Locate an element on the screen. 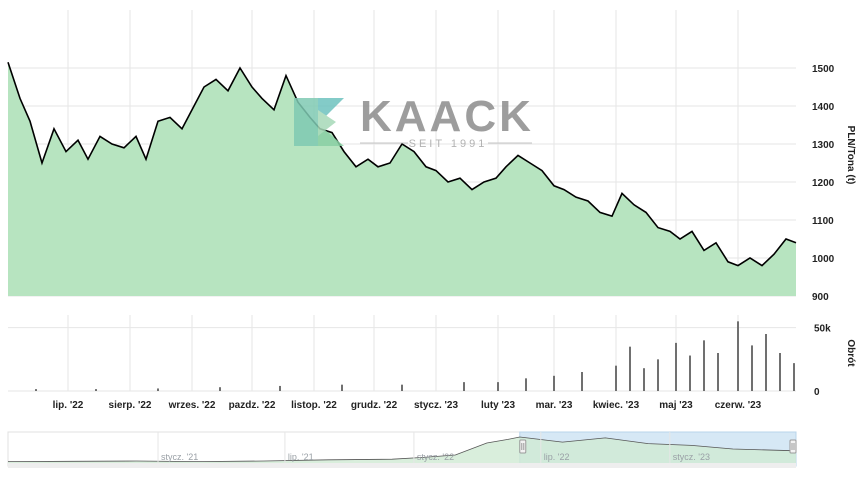 This screenshot has height=480, width=868. price-y-axis-title: PLN/Tona (t) is located at coordinates (850, 155).